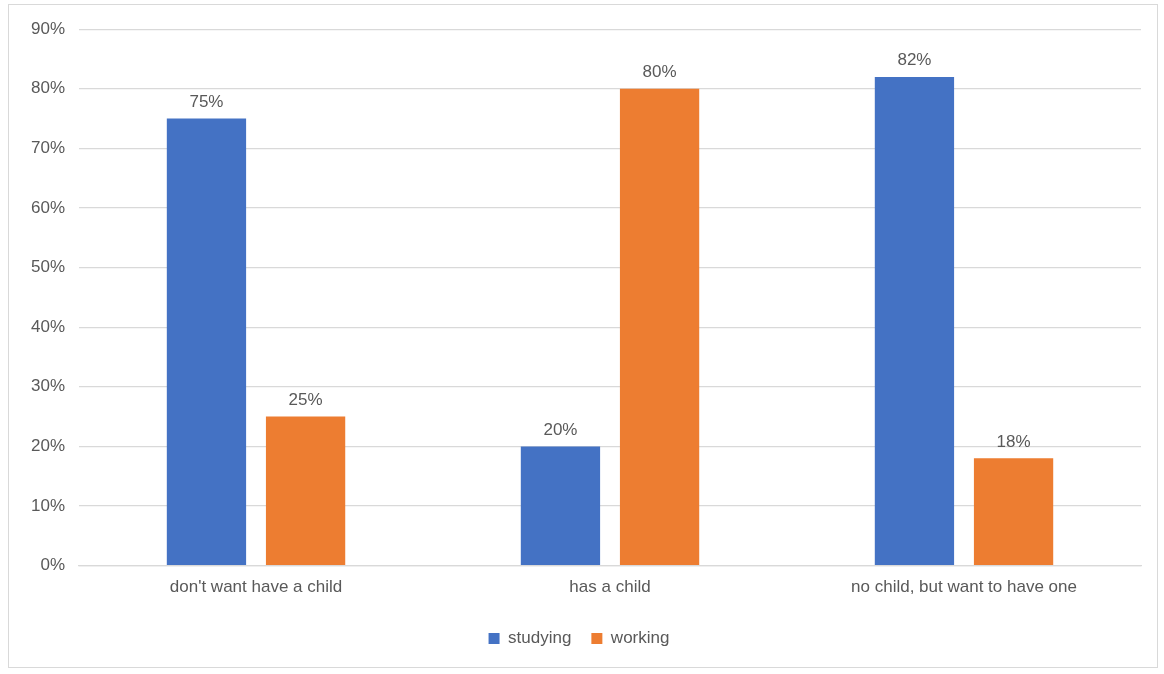  Describe the element at coordinates (48, 326) in the screenshot. I see `y-tick-label: 40%` at that location.